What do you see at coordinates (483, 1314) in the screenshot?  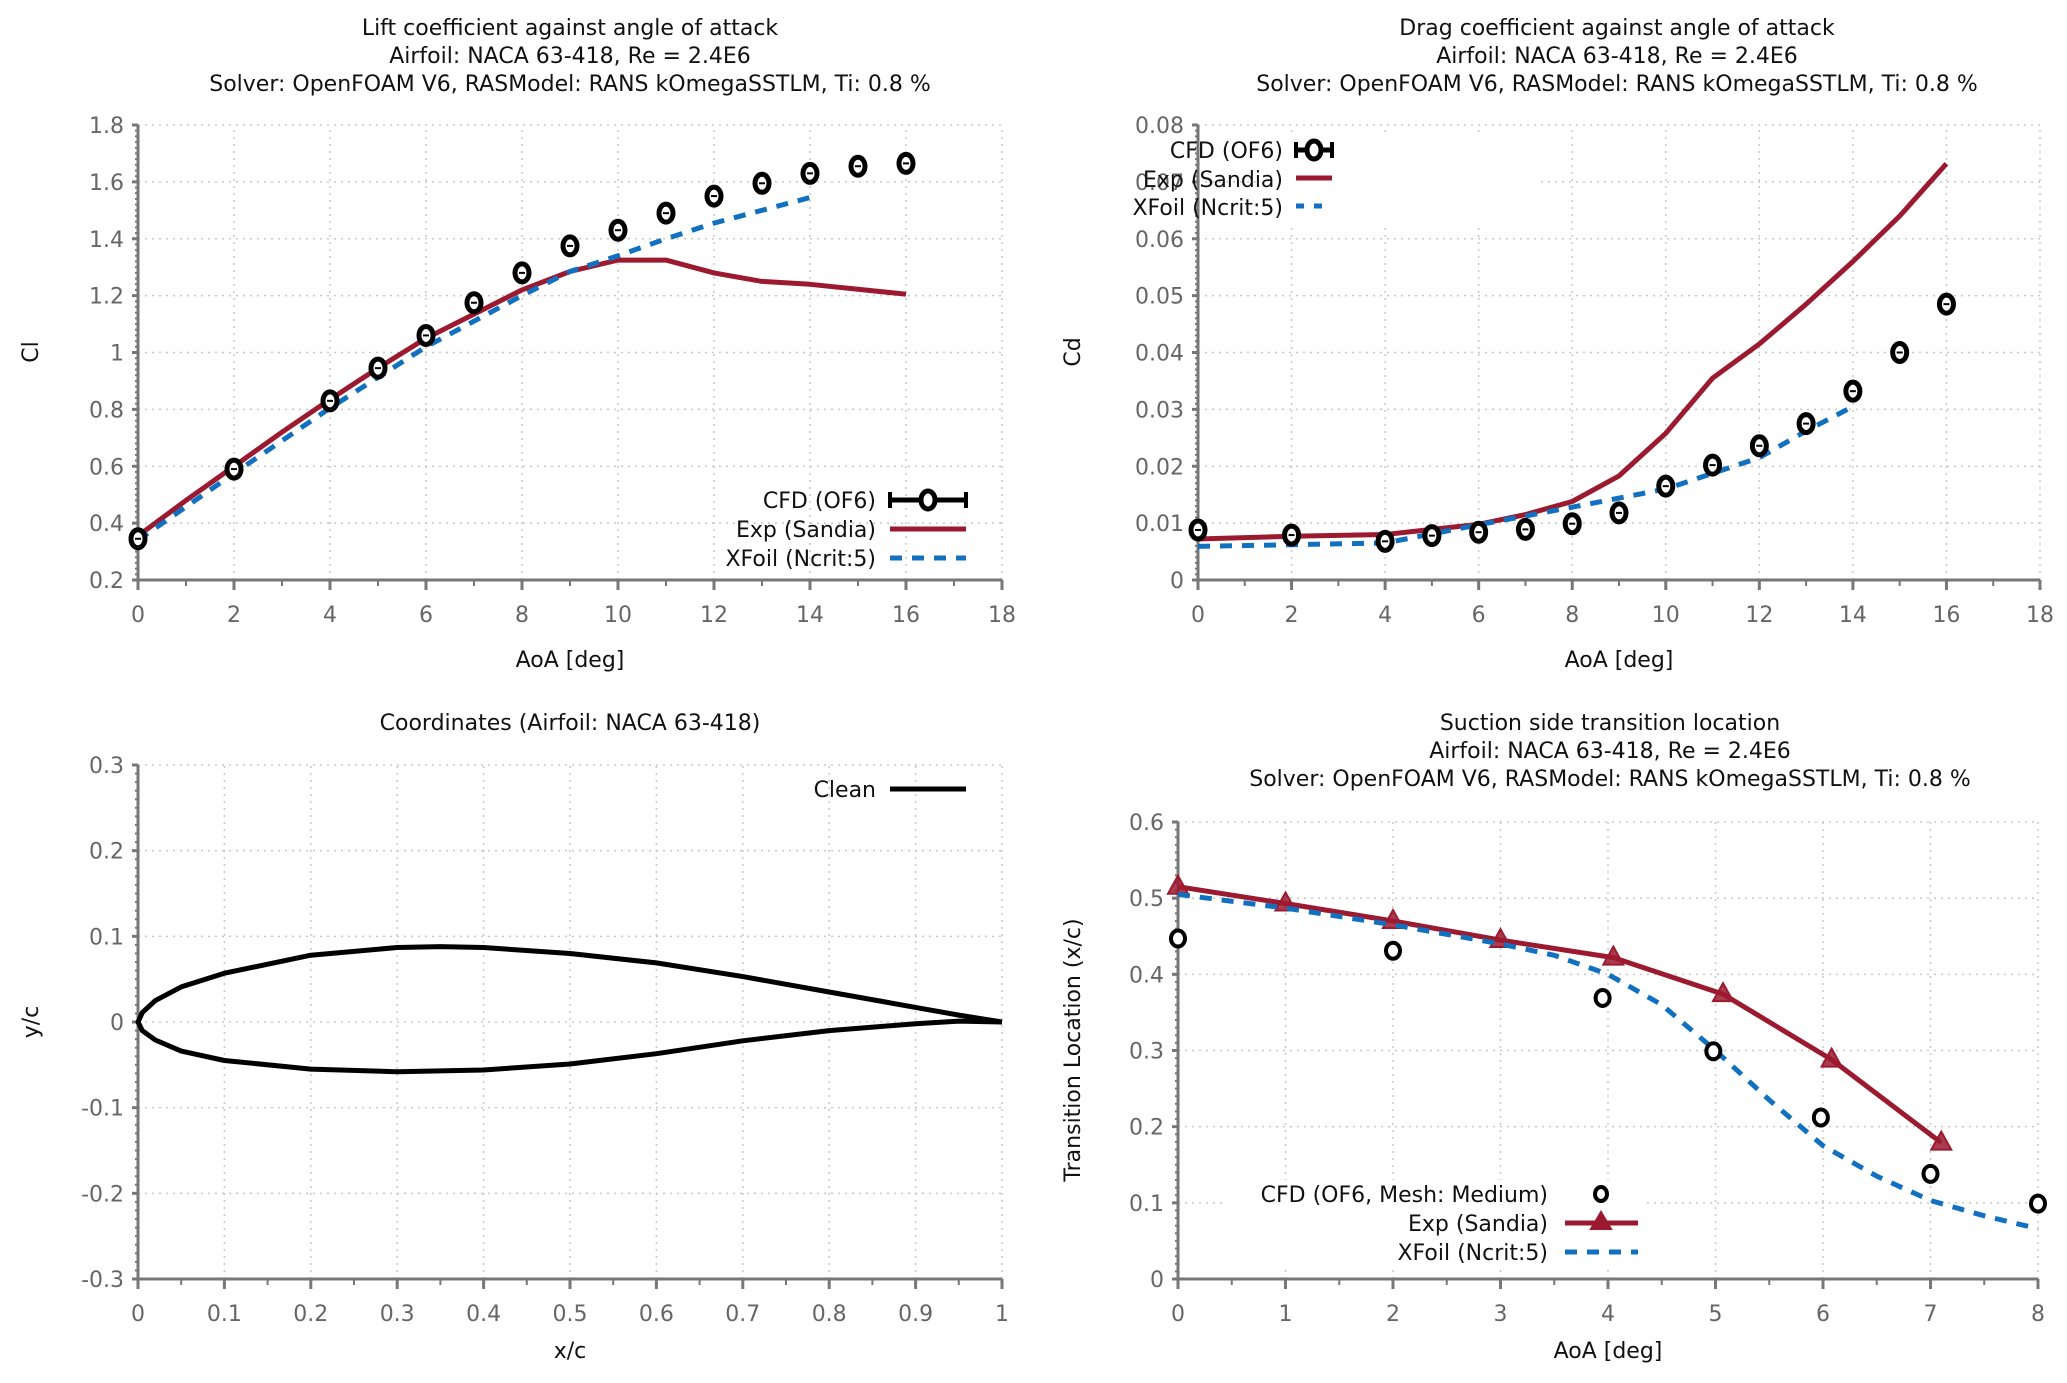 I see `coords-x-tick-label: 0.4` at bounding box center [483, 1314].